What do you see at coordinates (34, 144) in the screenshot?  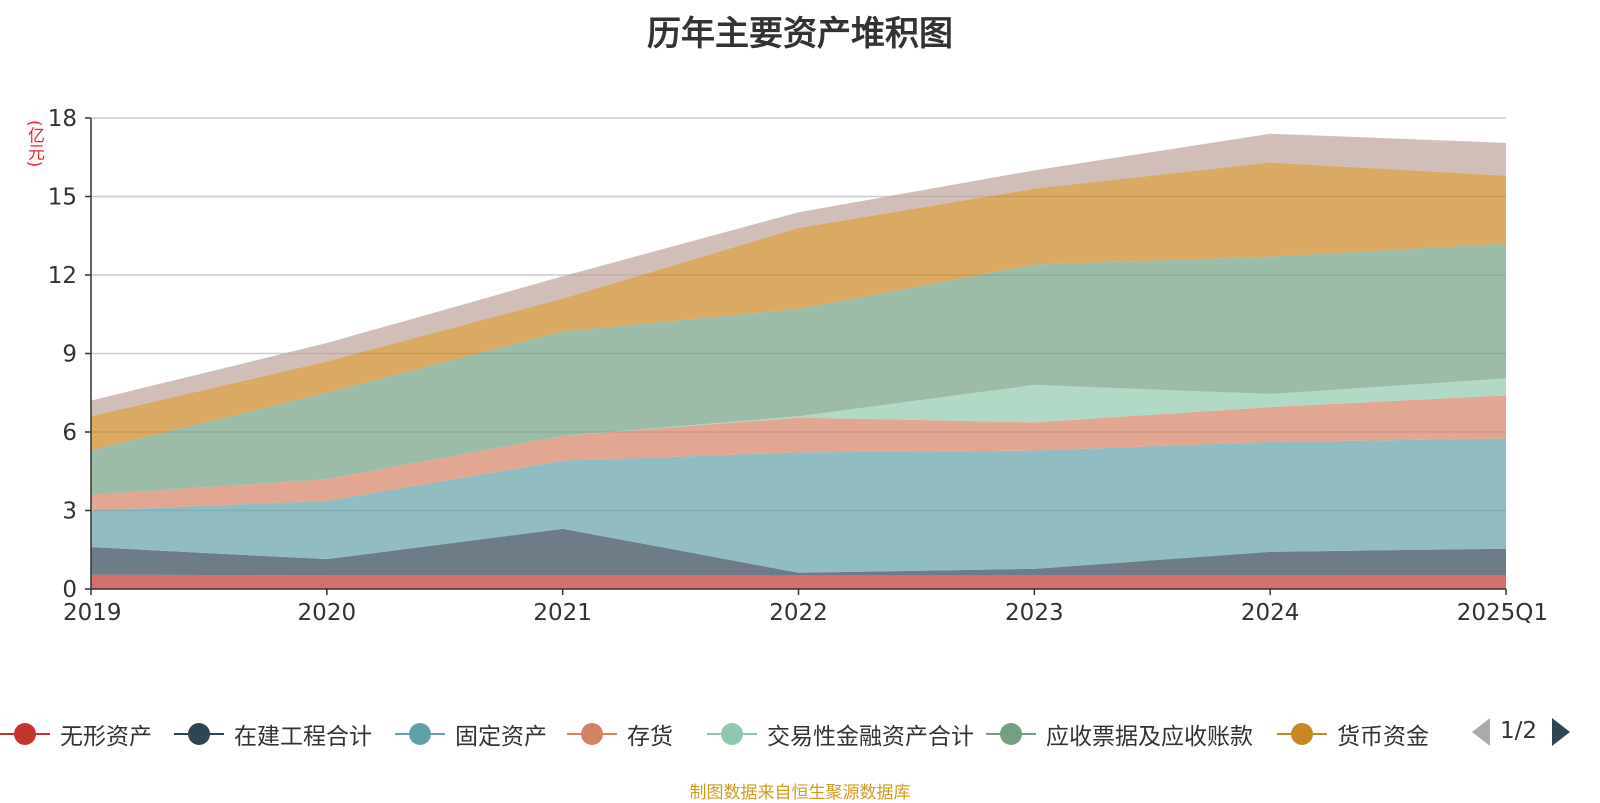 I see `y-axis-unit-label: (亿元)` at bounding box center [34, 144].